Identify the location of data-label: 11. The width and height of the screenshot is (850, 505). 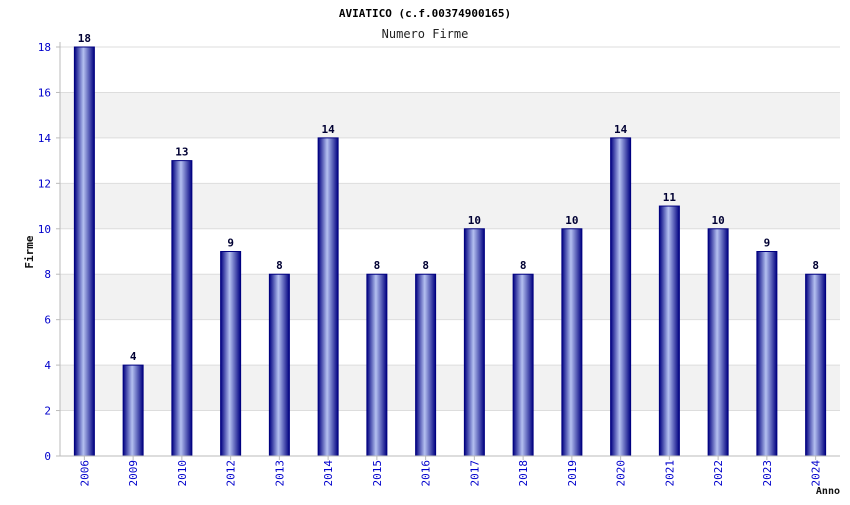
(670, 197).